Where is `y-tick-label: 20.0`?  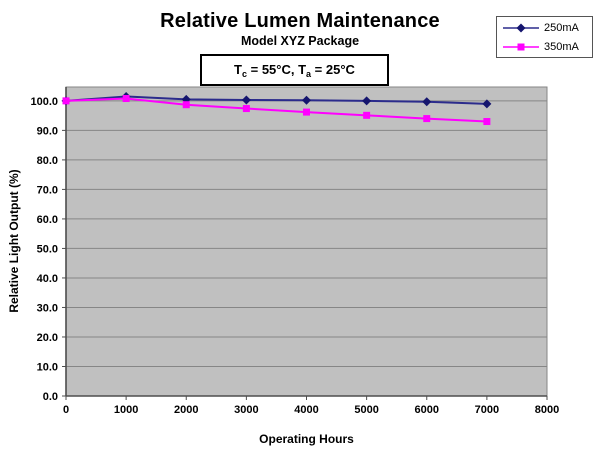
y-tick-label: 20.0 is located at coordinates (47, 338).